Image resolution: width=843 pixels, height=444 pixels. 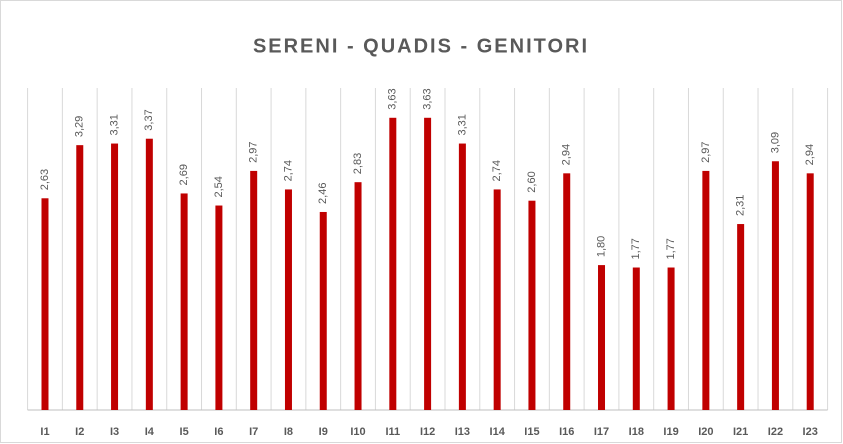 What do you see at coordinates (323, 193) in the screenshot?
I see `value-label: 2,46` at bounding box center [323, 193].